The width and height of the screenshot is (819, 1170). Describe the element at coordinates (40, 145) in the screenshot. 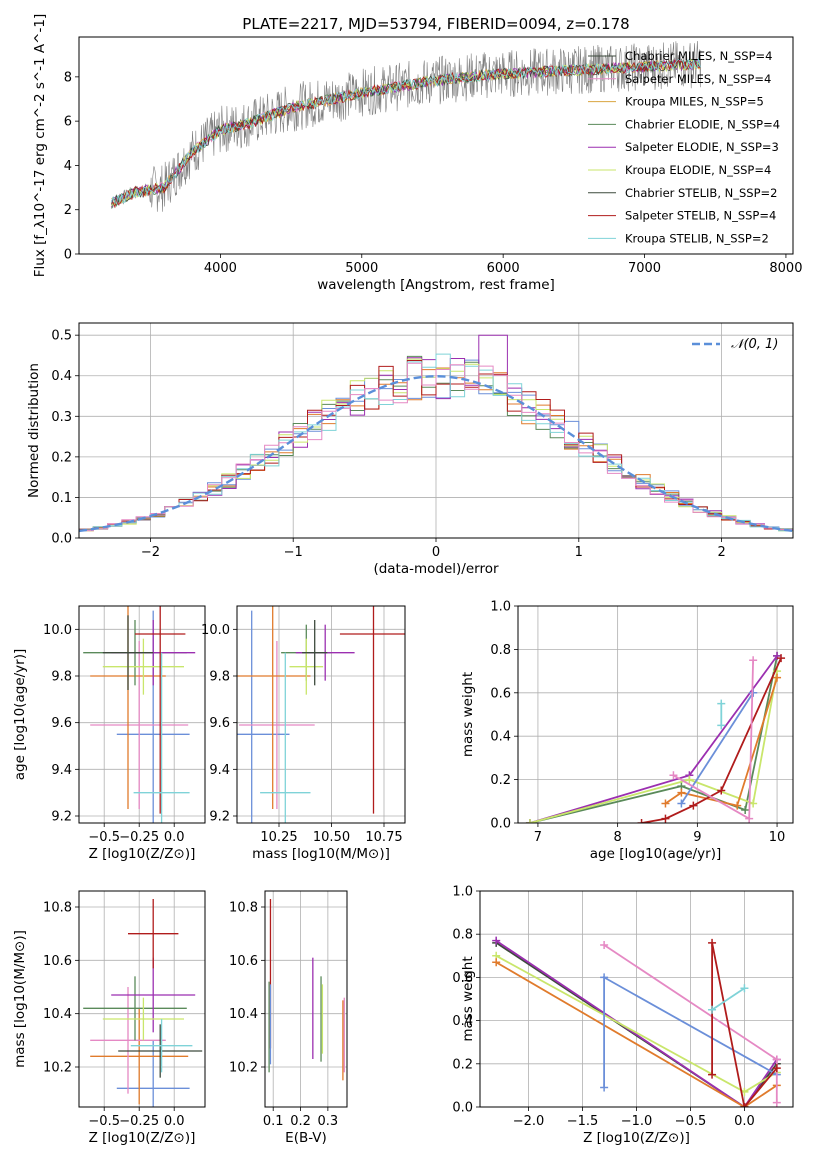

I see `y-axis-label: Flux [f_λ10^-17 erg cm^-2 s^-1 A^-1]` at that location.